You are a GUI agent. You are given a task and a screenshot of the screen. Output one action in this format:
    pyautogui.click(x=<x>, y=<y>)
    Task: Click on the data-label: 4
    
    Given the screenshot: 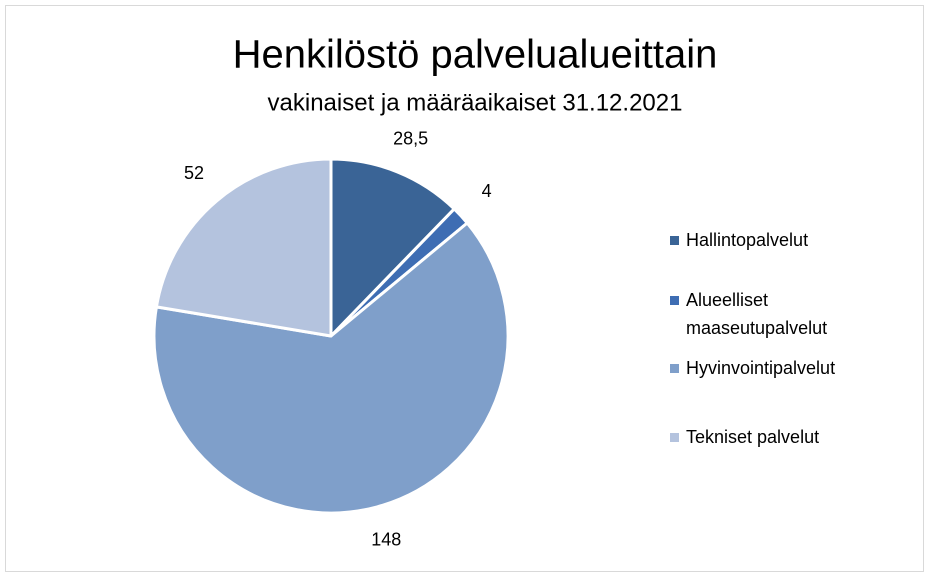 What is the action you would take?
    pyautogui.click(x=487, y=191)
    